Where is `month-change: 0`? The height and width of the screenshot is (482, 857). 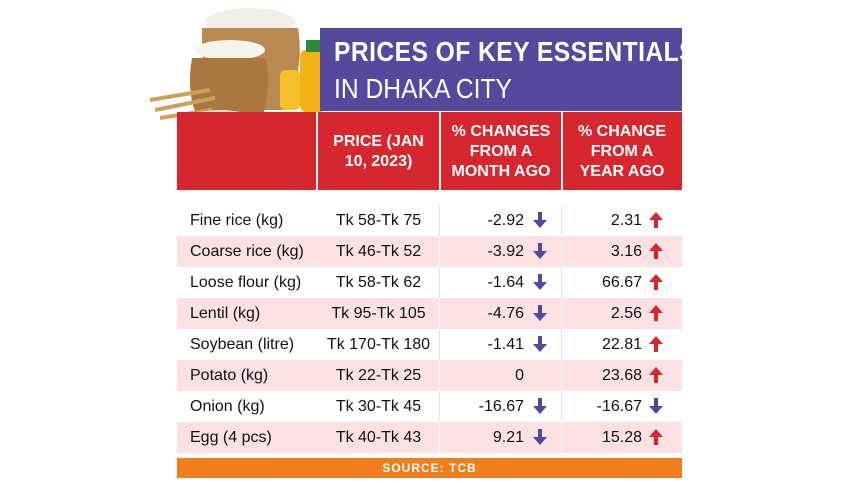
month-change: 0 is located at coordinates (519, 375).